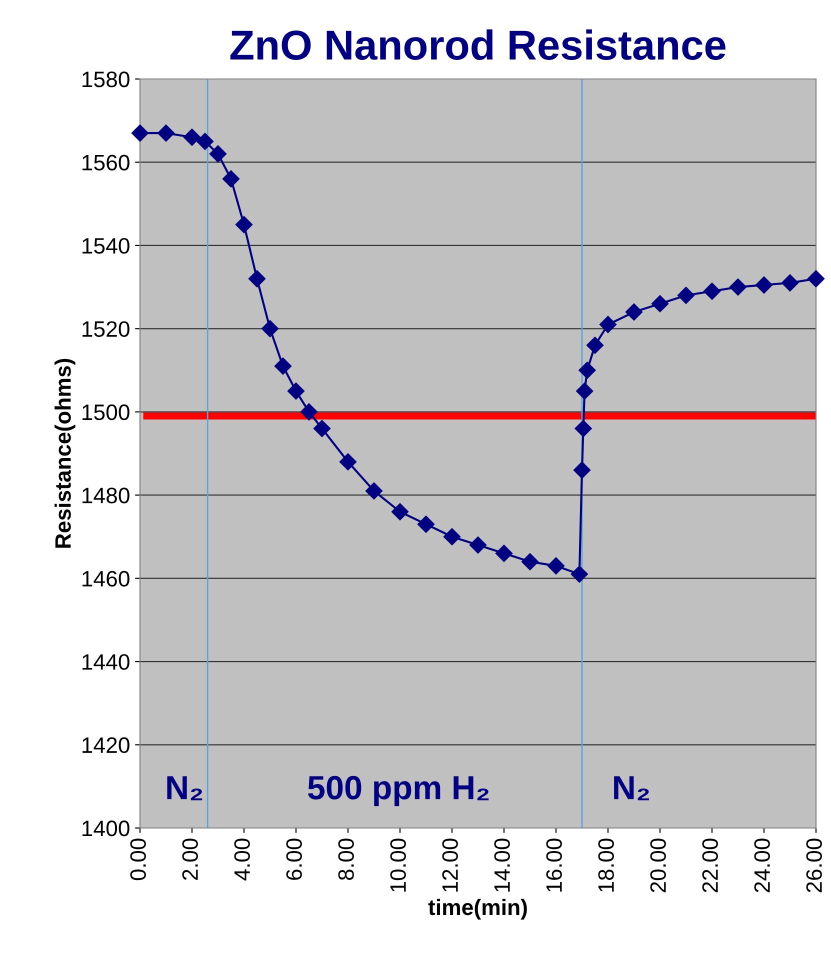  I want to click on x-axis-title: time(min), so click(477, 909).